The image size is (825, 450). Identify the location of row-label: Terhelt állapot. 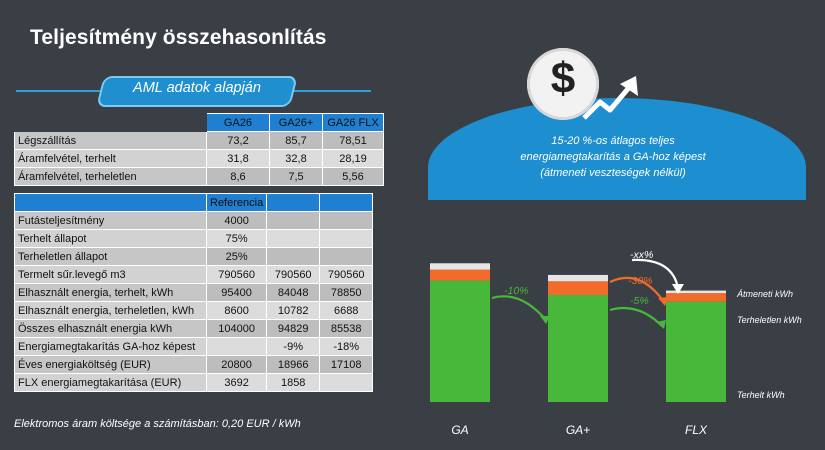
(110, 238).